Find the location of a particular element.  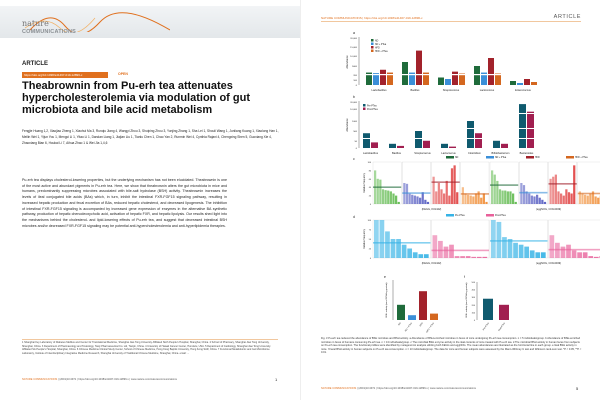

y-tick-label: 15,000 is located at coordinates (353, 48).